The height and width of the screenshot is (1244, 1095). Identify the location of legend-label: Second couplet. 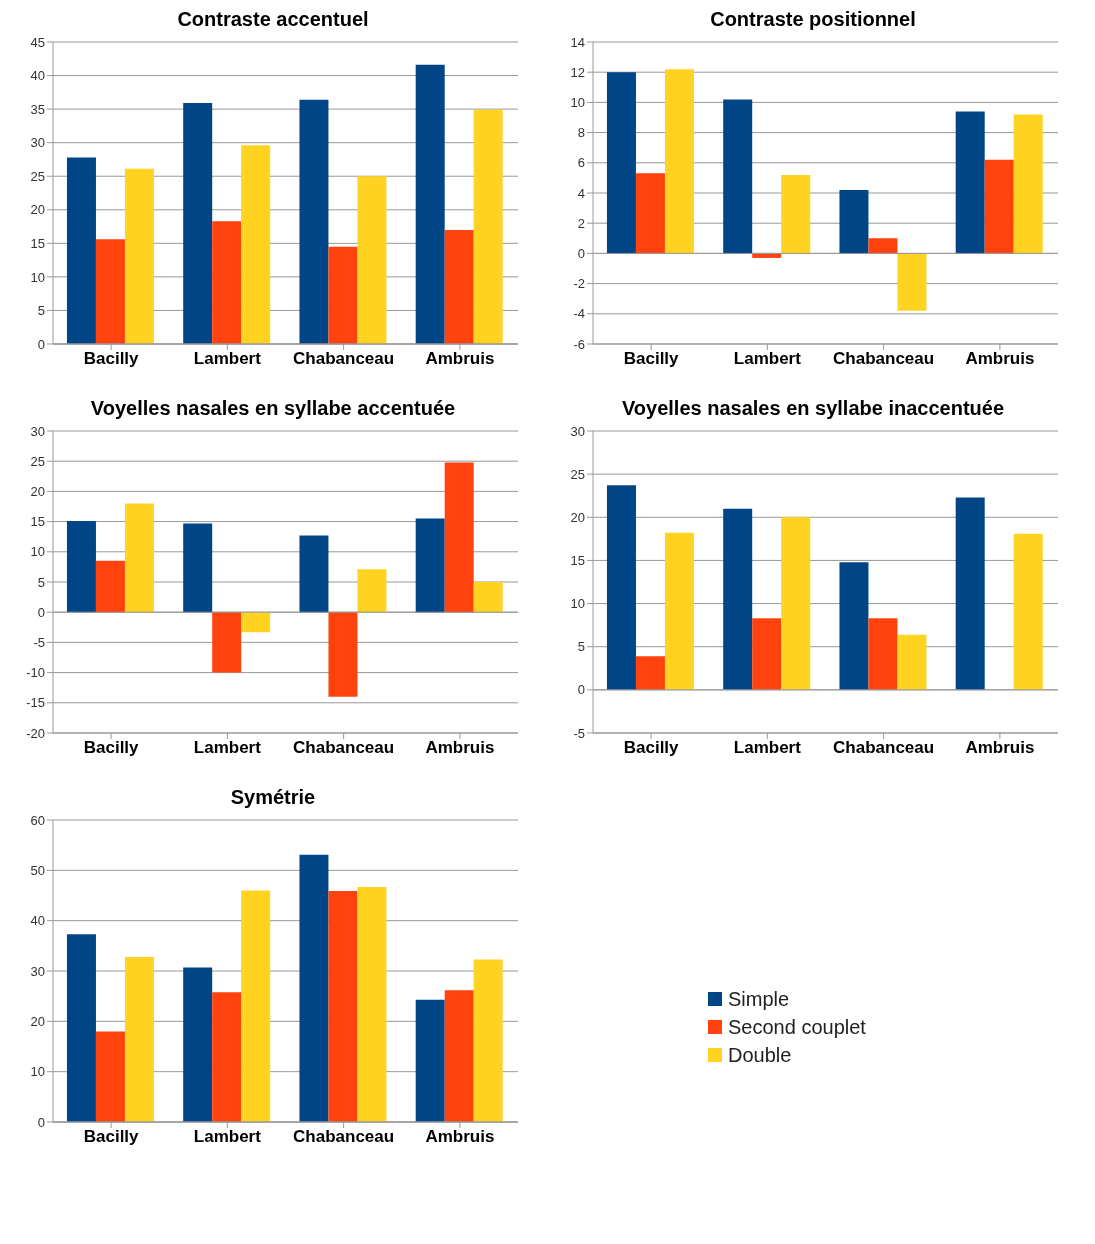
(797, 1027).